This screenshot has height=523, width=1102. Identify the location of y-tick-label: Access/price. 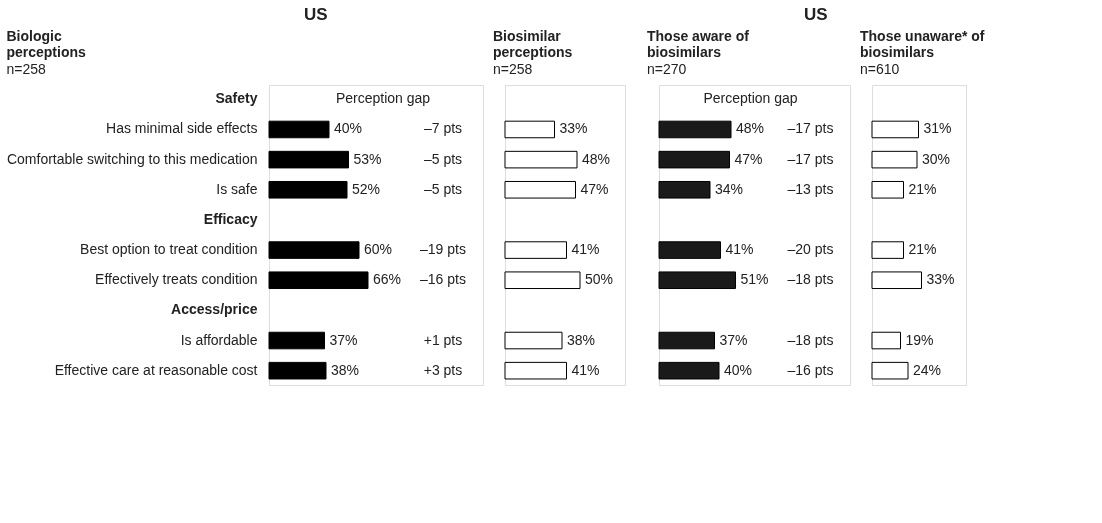
(214, 309).